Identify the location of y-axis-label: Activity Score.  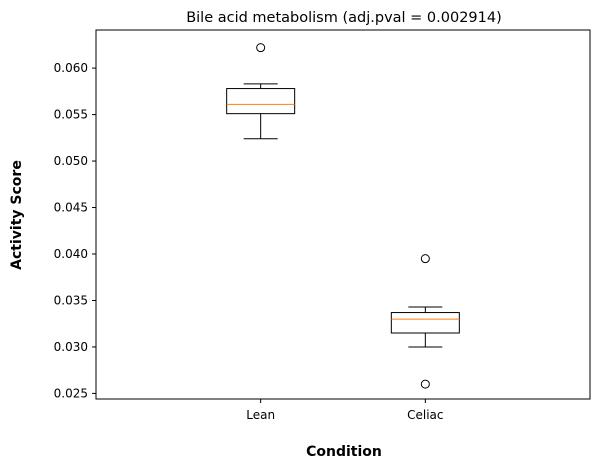
(17, 215).